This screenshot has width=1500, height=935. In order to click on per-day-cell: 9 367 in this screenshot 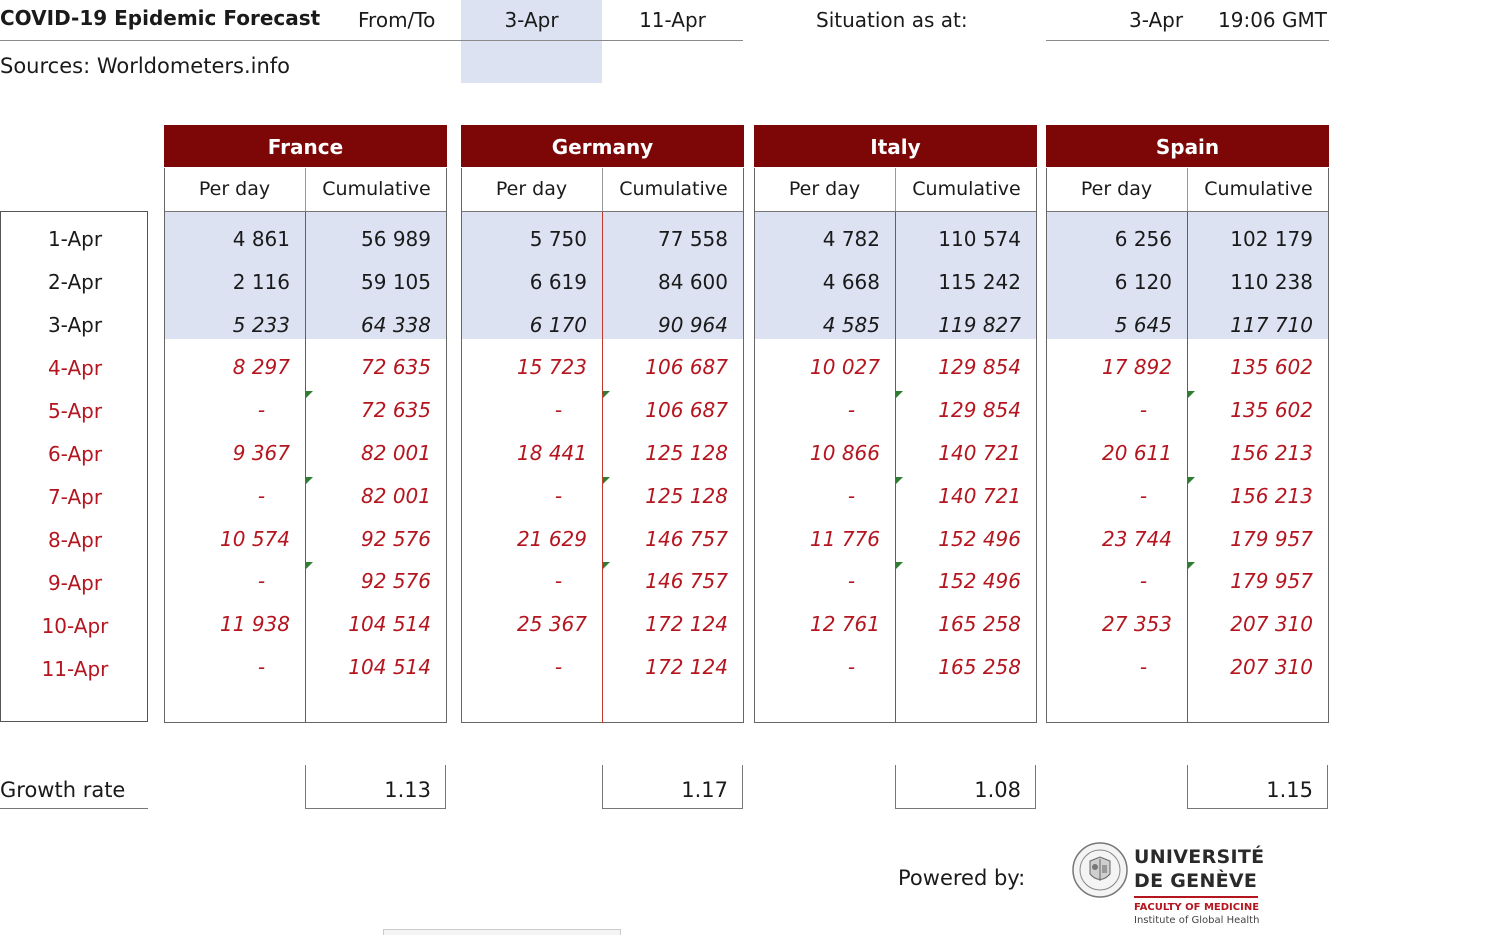, I will do `click(261, 453)`.